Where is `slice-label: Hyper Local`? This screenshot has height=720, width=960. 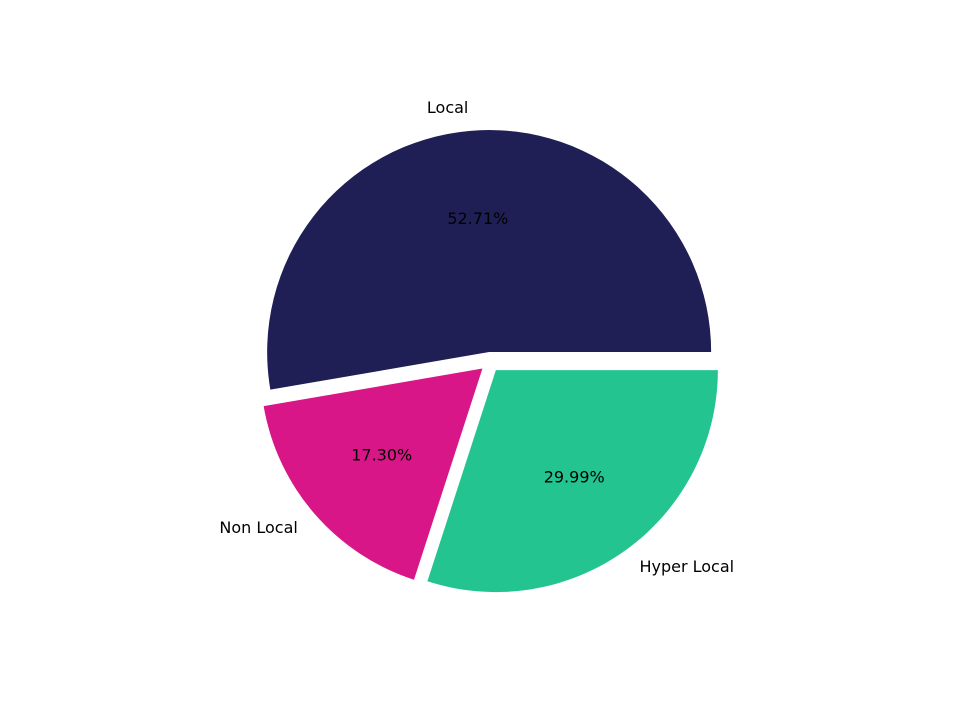 slice-label: Hyper Local is located at coordinates (686, 566).